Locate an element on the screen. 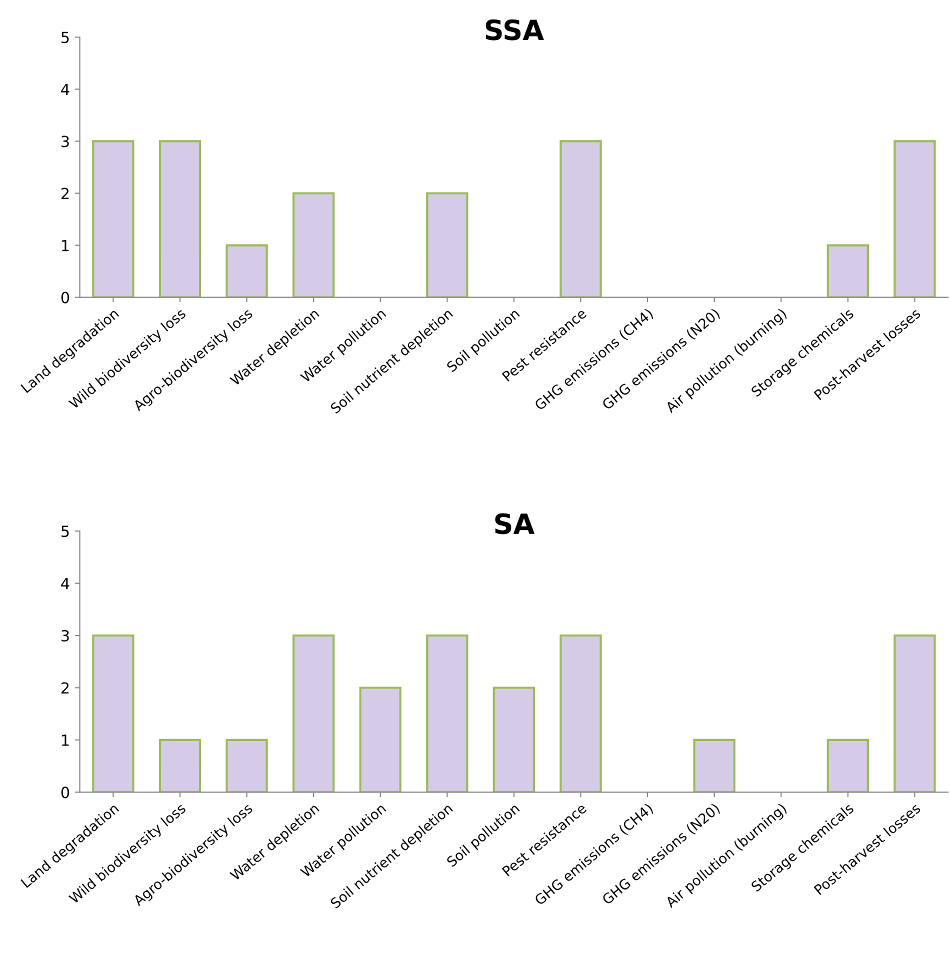 This screenshot has width=950, height=978. chart-title: SSA is located at coordinates (515, 29).